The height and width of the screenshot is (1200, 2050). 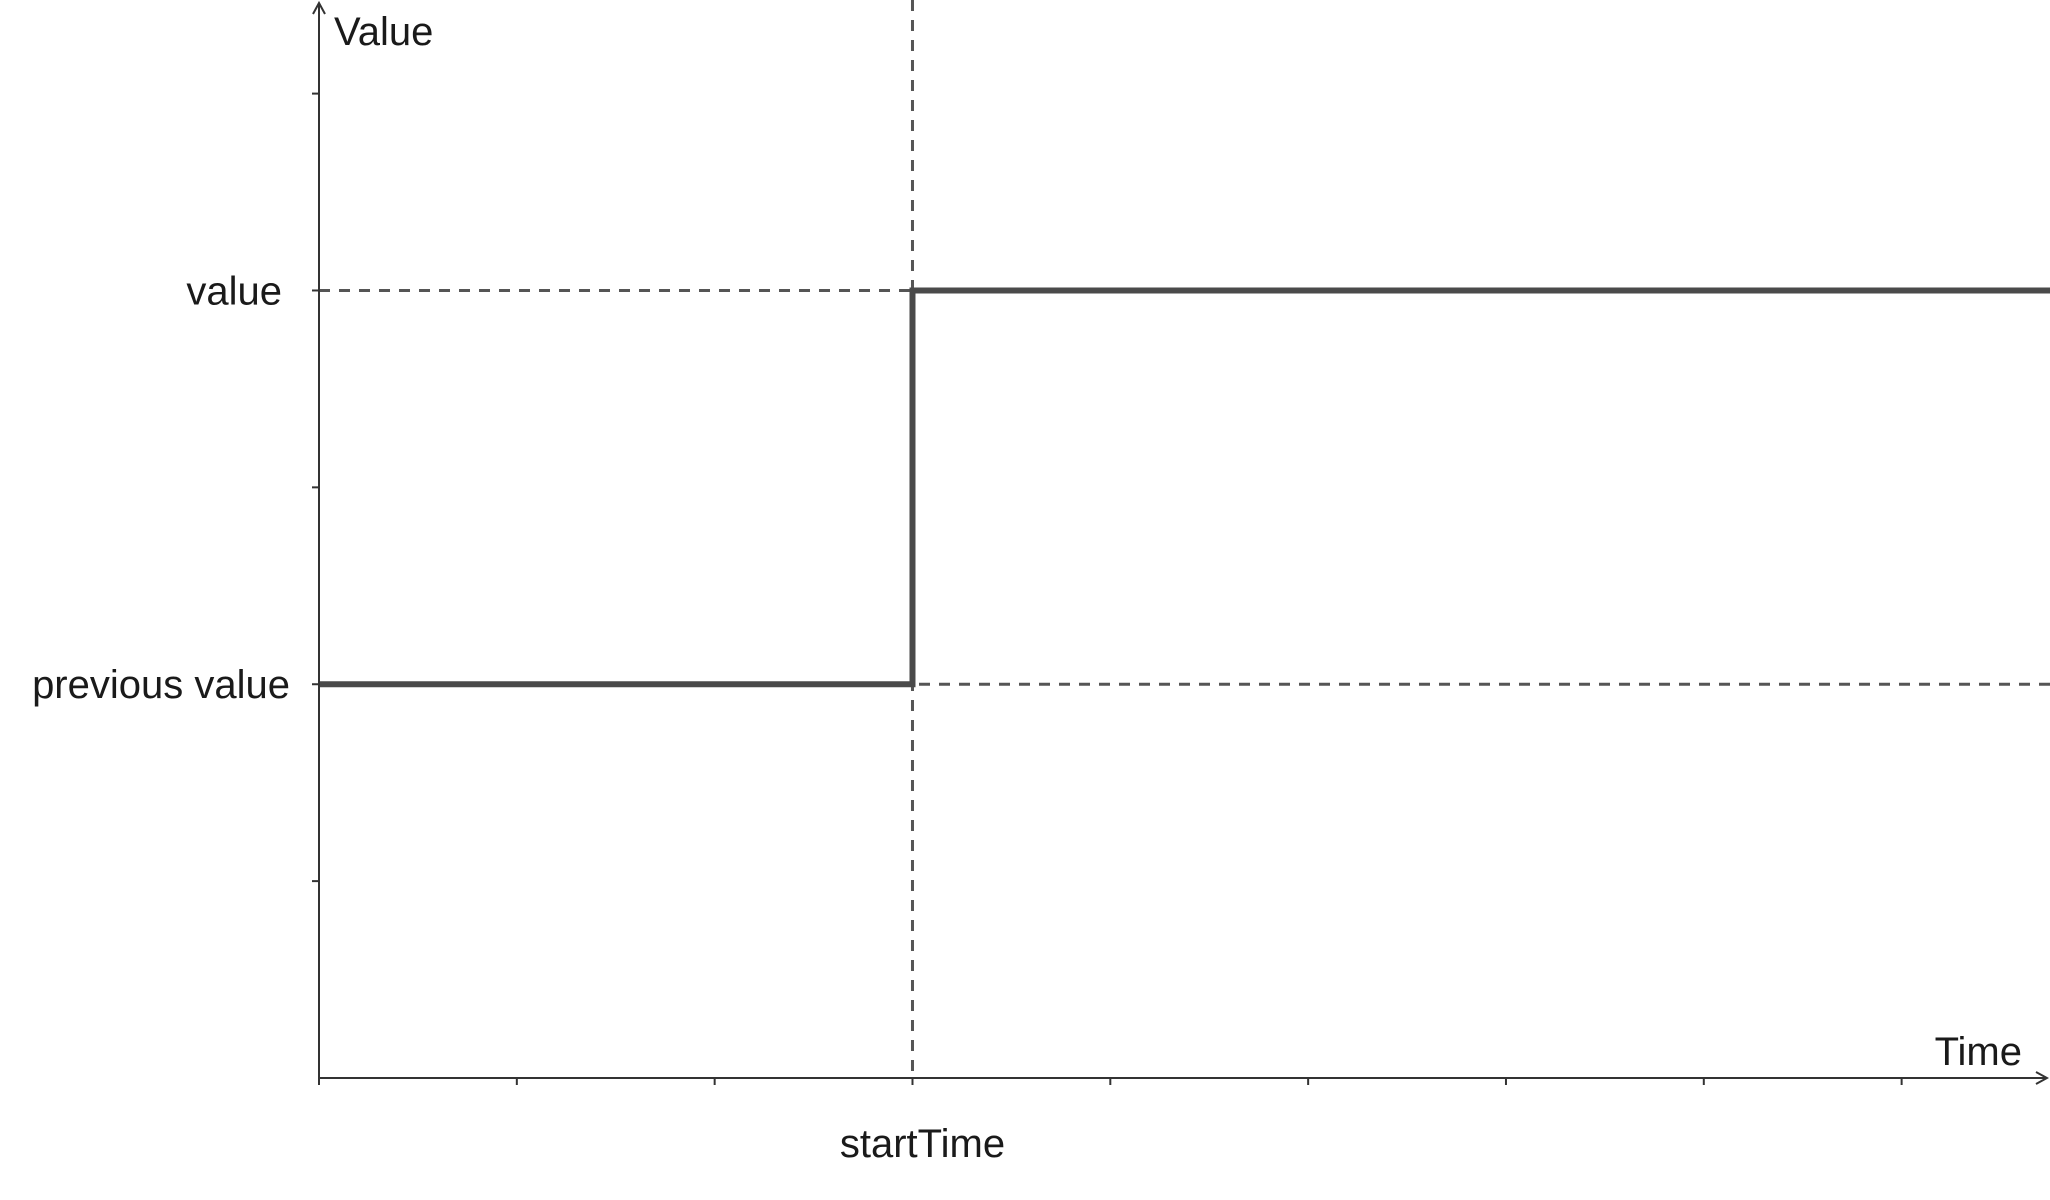 I want to click on y-axis-title: Value, so click(x=383, y=32).